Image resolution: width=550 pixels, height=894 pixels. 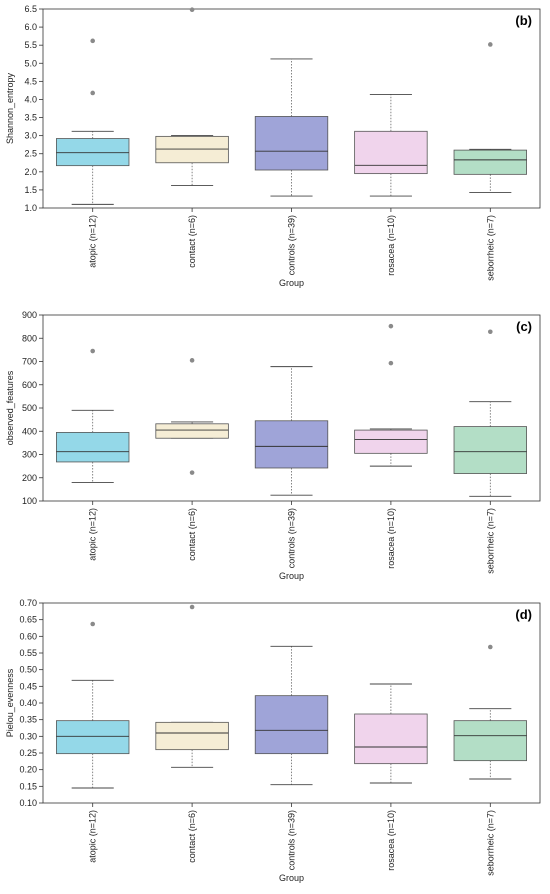 I want to click on y-tick-label: 0.40, so click(x=28, y=703).